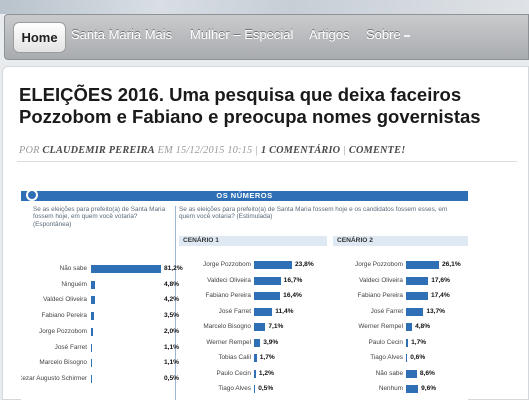 The image size is (529, 400). What do you see at coordinates (390, 388) in the screenshot?
I see `bar-label: Nenhum` at bounding box center [390, 388].